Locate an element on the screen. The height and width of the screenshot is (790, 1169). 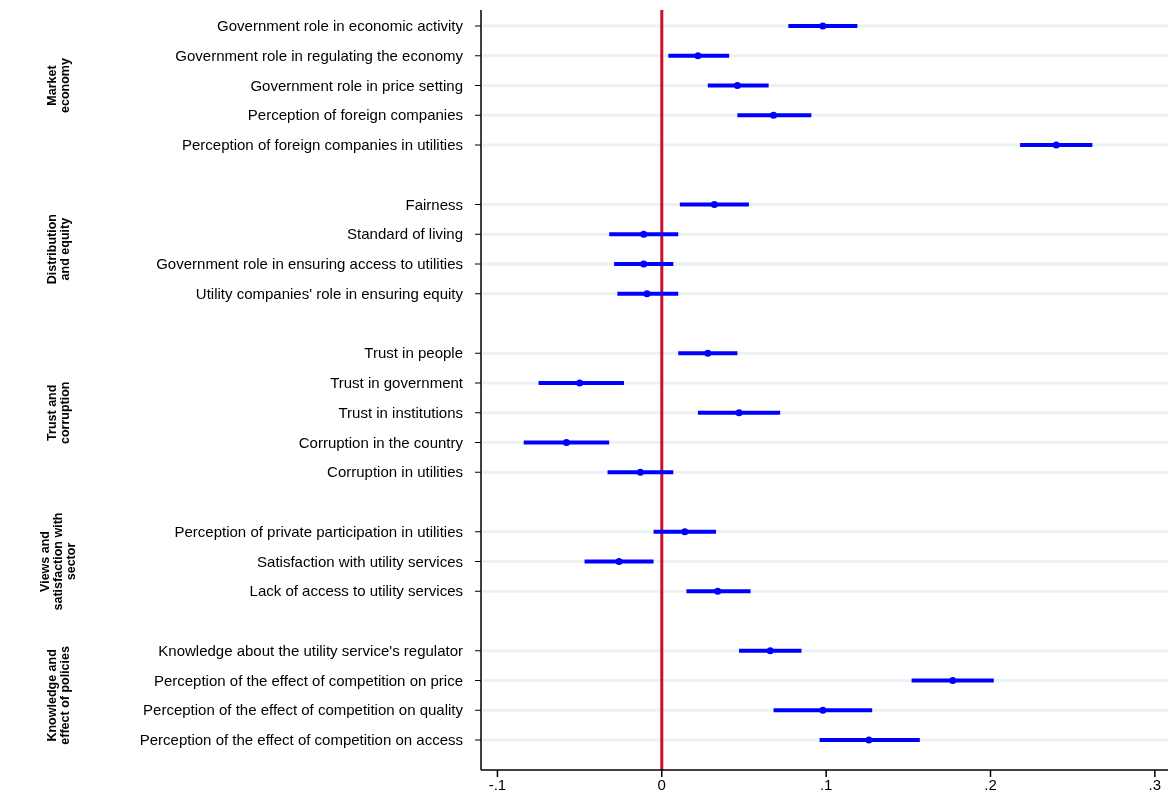
y-tick-label: Satisfaction with utility services is located at coordinates (360, 561).